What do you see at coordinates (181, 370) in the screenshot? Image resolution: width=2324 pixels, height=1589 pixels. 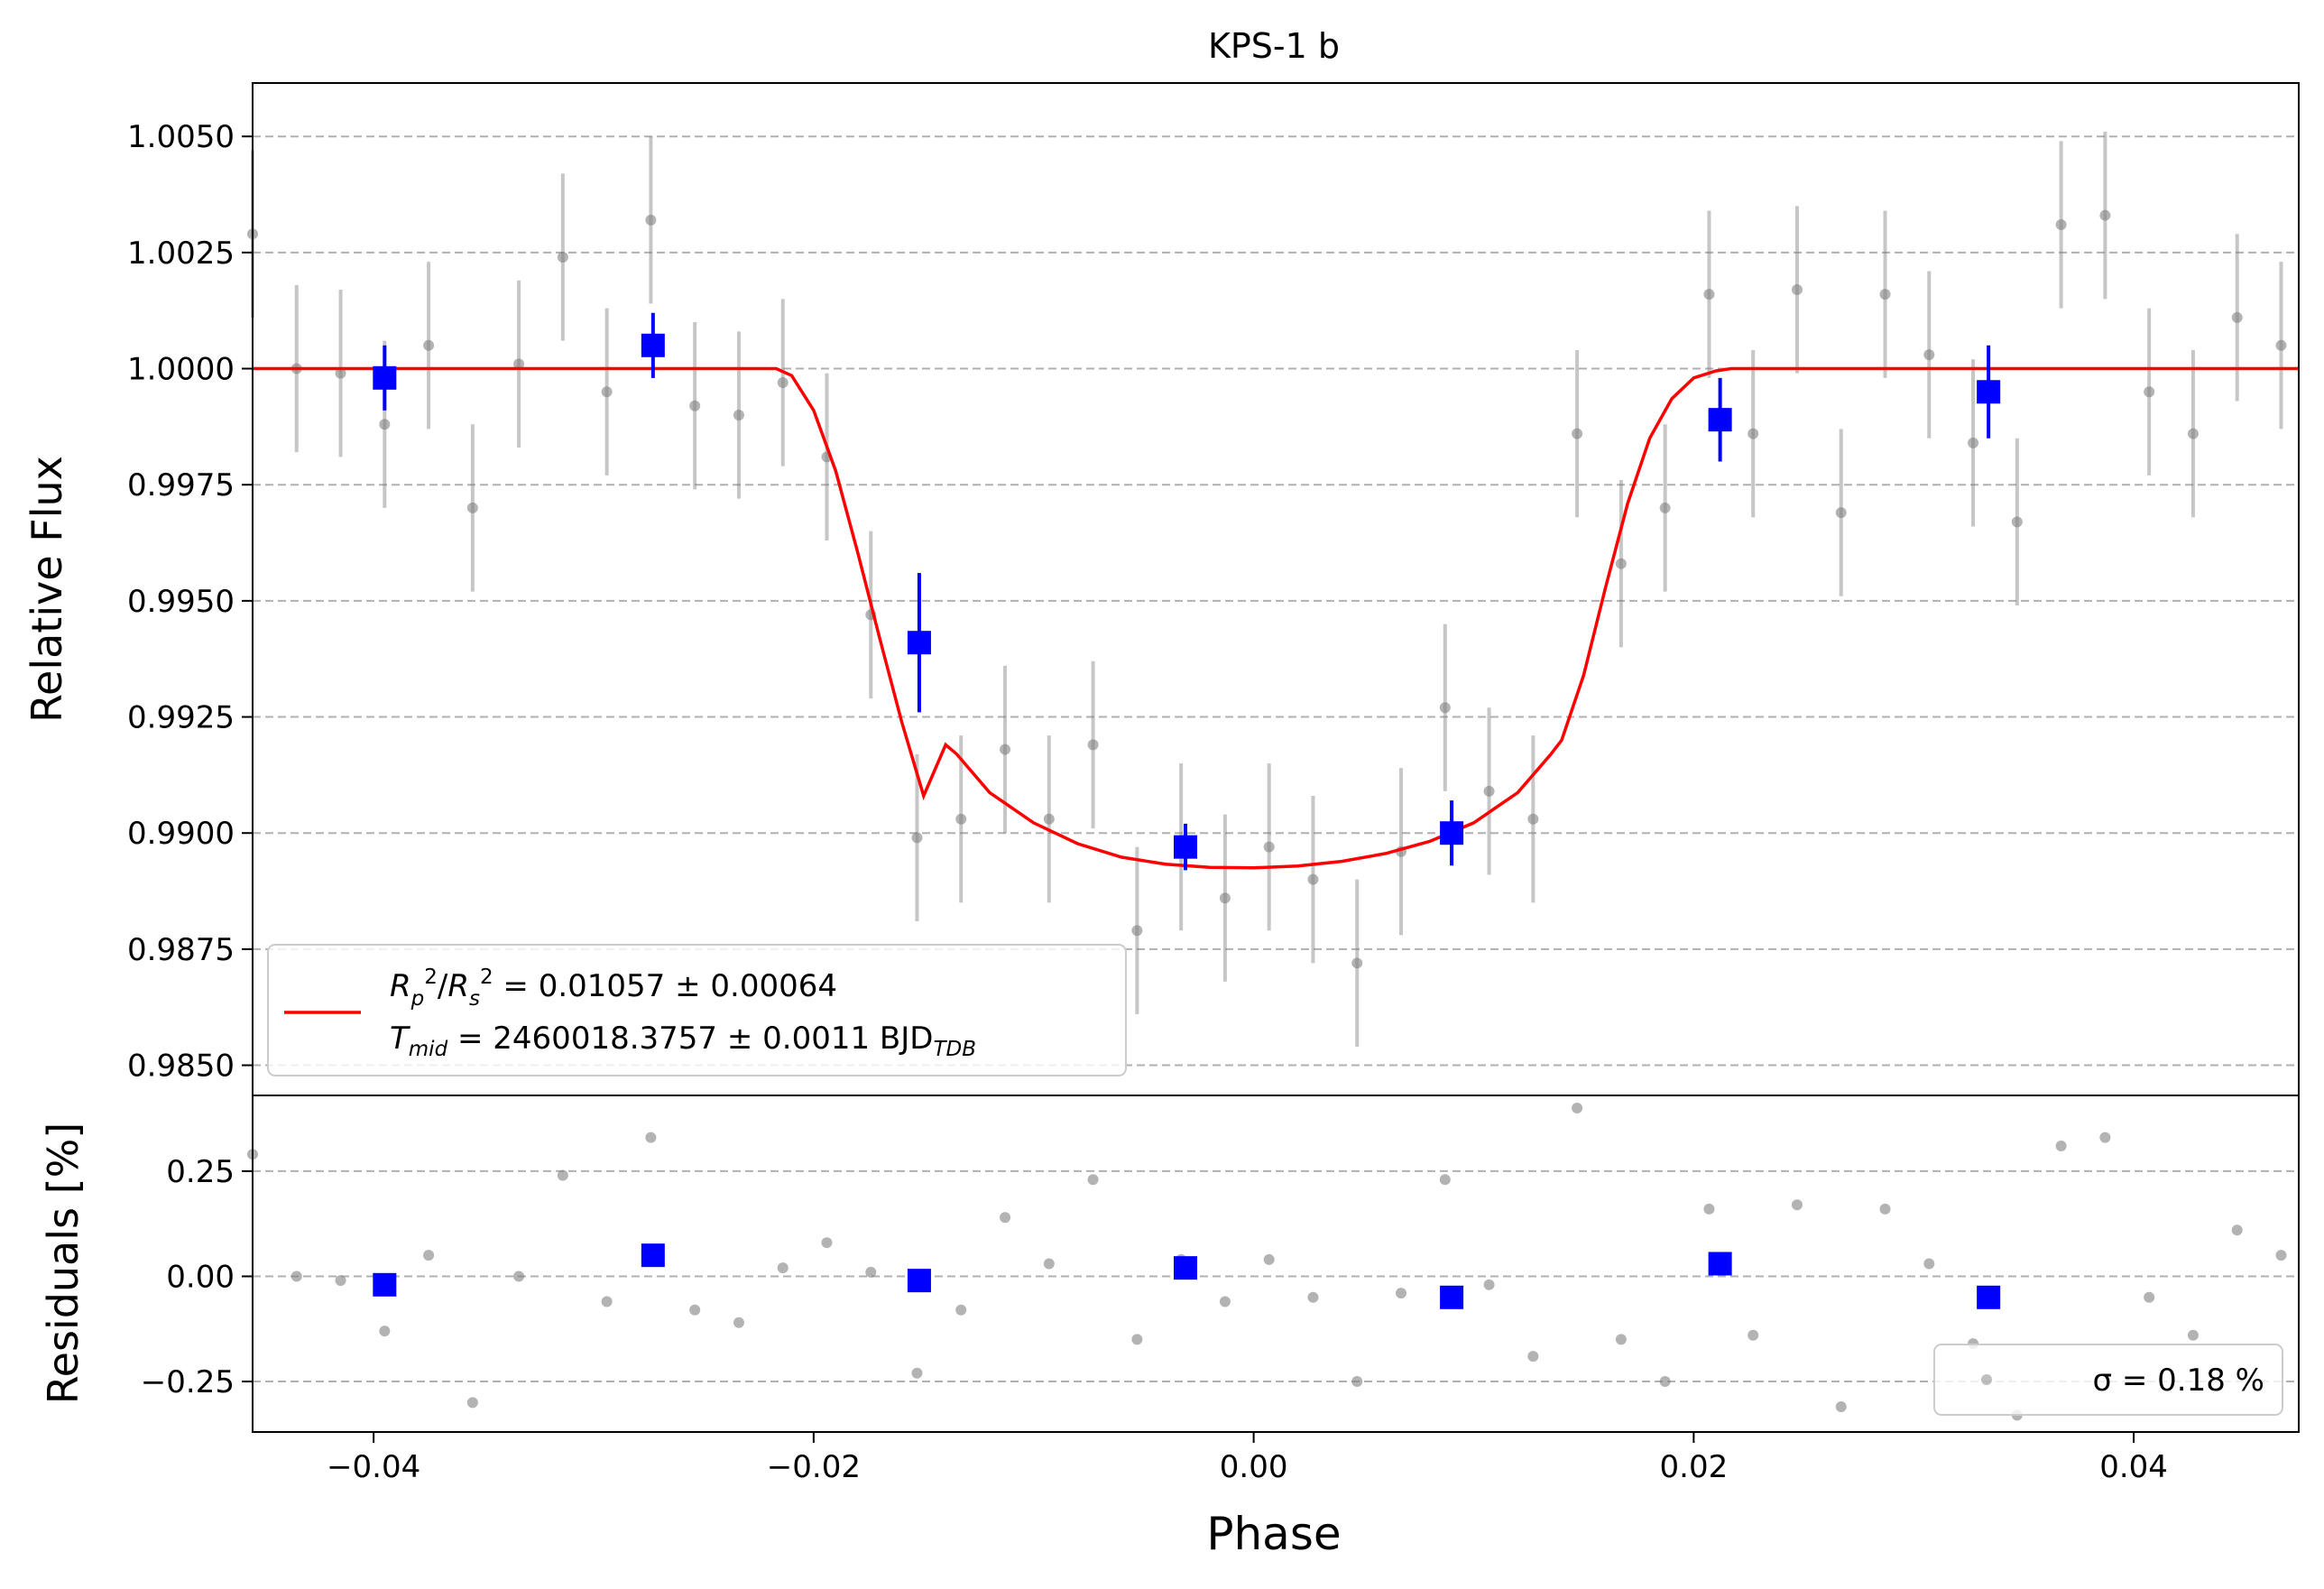 I see `flux-y-tick-label: 1.0000` at bounding box center [181, 370].